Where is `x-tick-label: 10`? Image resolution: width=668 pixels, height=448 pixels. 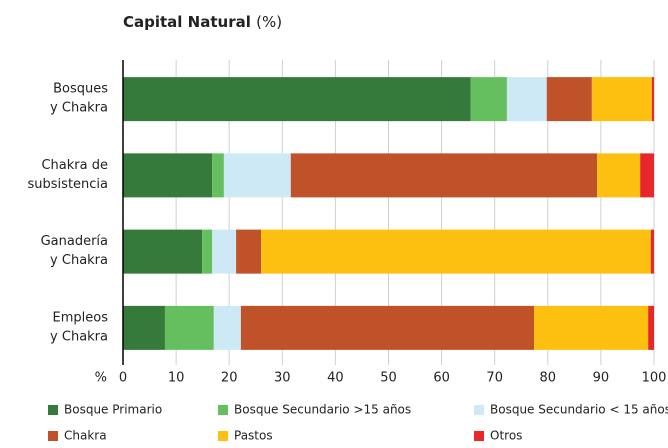 x-tick-label: 10 is located at coordinates (176, 378).